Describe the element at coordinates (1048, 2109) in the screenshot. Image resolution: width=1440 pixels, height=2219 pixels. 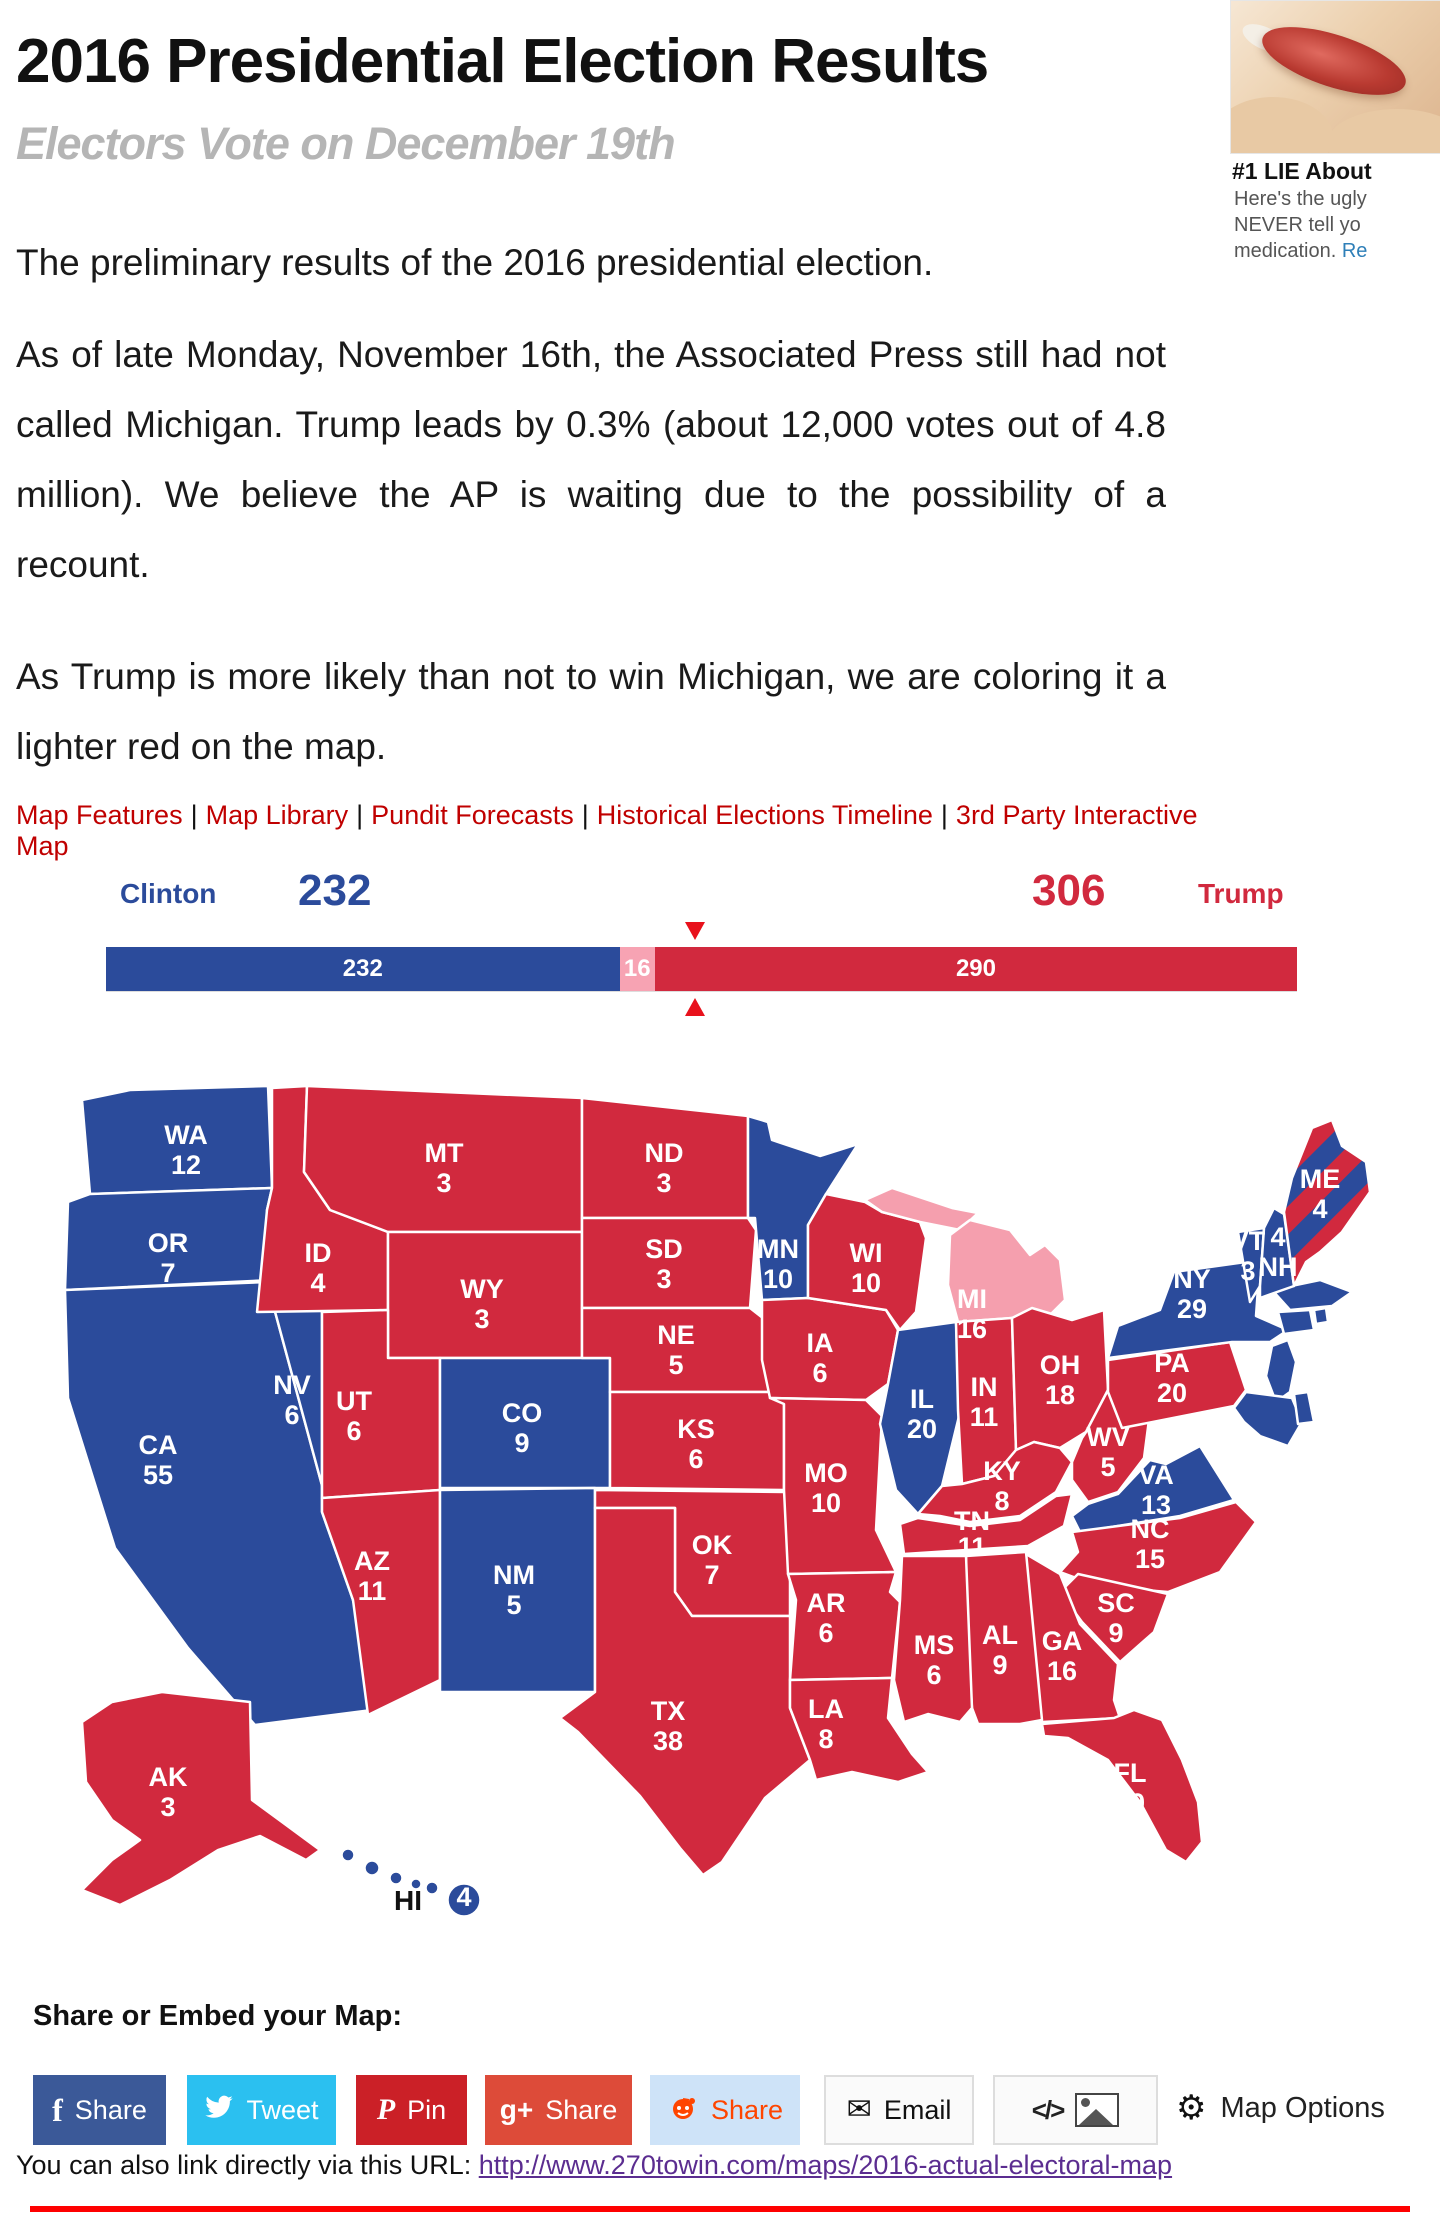
I see `code-icon: </>` at that location.